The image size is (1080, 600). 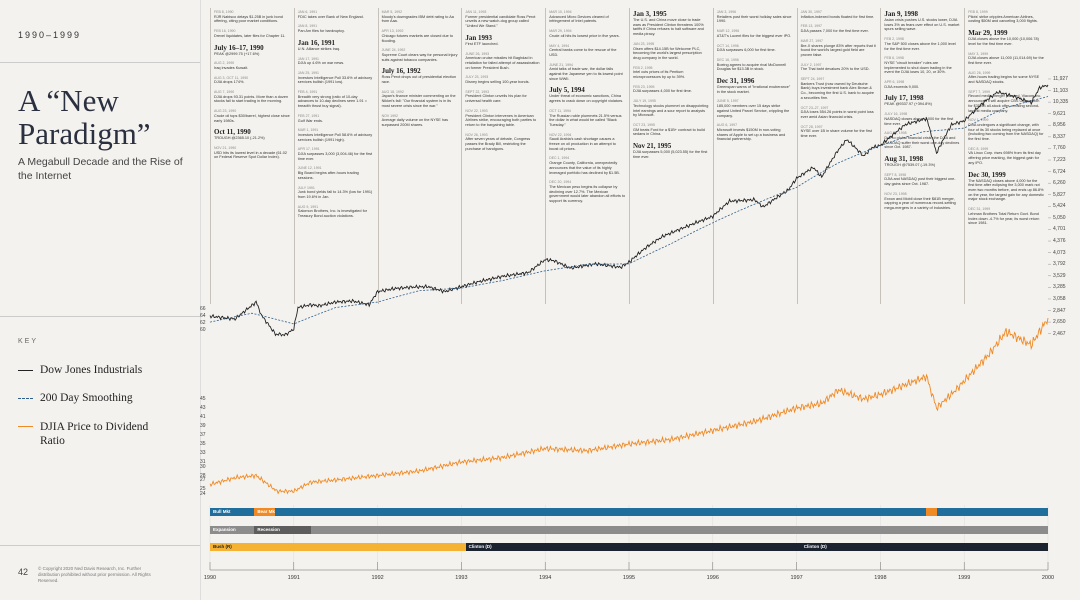 I want to click on x-tick-label: 1995, so click(x=629, y=578).